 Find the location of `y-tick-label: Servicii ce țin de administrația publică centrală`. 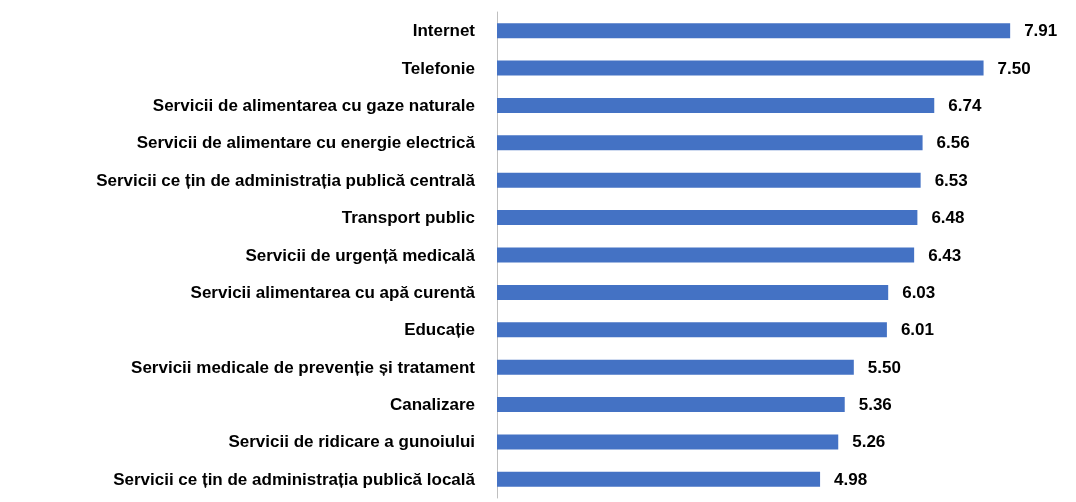

y-tick-label: Servicii ce țin de administrația publică centrală is located at coordinates (286, 180).